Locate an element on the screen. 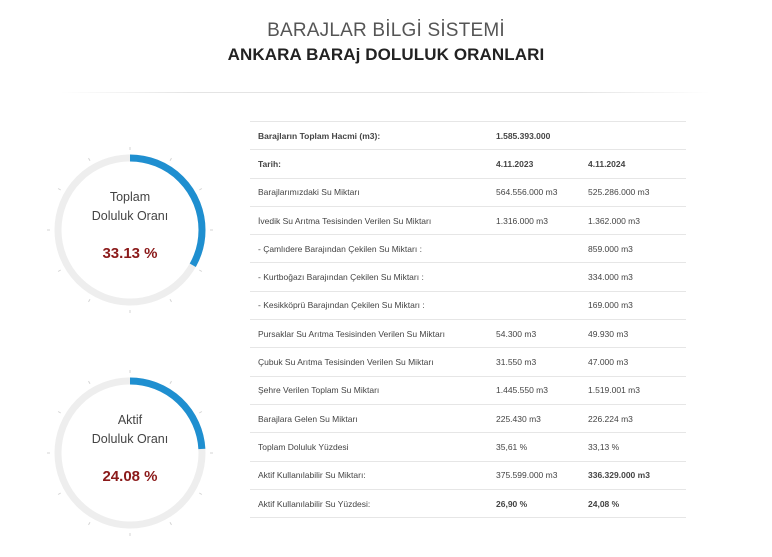 The height and width of the screenshot is (557, 772). row-value-2024: 859.000 m3 is located at coordinates (637, 249).